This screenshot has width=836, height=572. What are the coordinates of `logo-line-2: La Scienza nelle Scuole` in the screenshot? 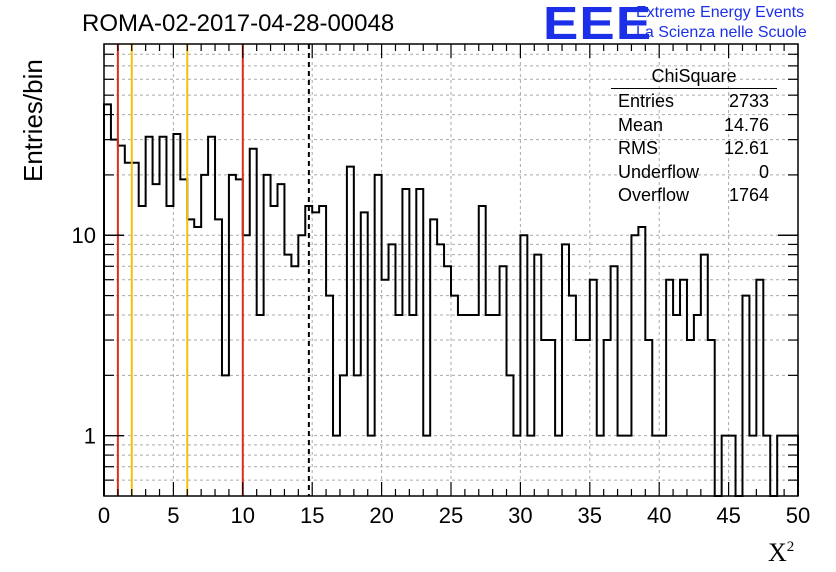 It's located at (721, 32).